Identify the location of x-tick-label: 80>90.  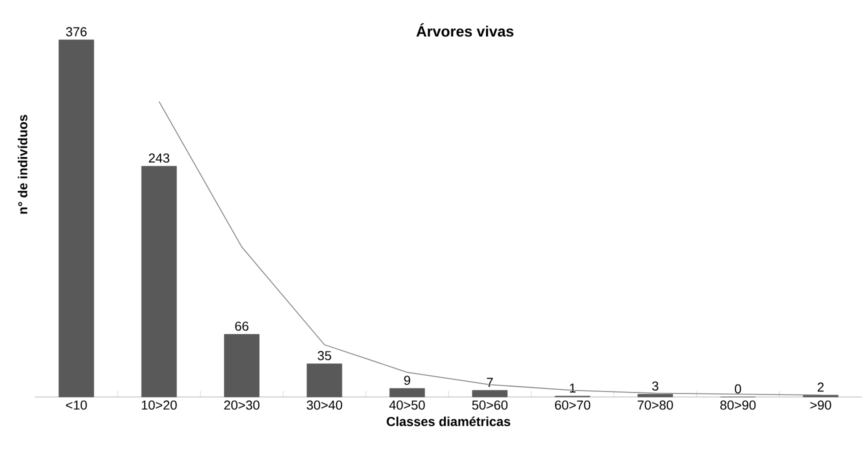
(738, 405).